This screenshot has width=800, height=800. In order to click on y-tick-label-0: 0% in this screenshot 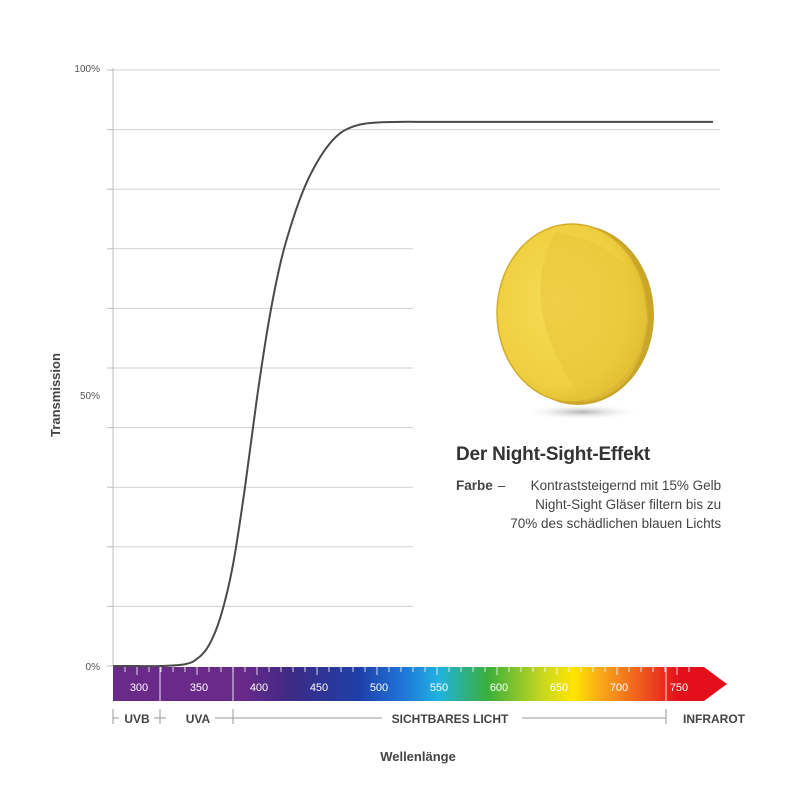, I will do `click(93, 667)`.